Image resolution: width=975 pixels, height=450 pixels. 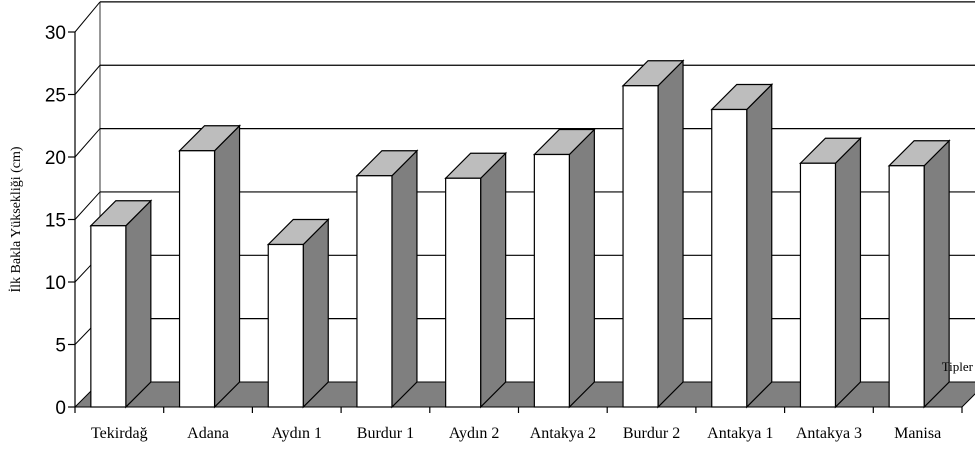 What do you see at coordinates (16, 219) in the screenshot?
I see `y-axis-label: İlk Bakla Yüksekliği (cm)` at bounding box center [16, 219].